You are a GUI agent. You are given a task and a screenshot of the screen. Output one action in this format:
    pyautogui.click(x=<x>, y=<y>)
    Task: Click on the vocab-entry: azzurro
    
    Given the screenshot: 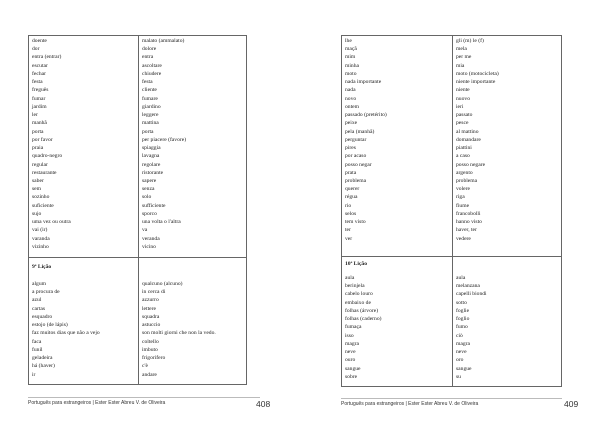 What is the action you would take?
    pyautogui.click(x=150, y=300)
    